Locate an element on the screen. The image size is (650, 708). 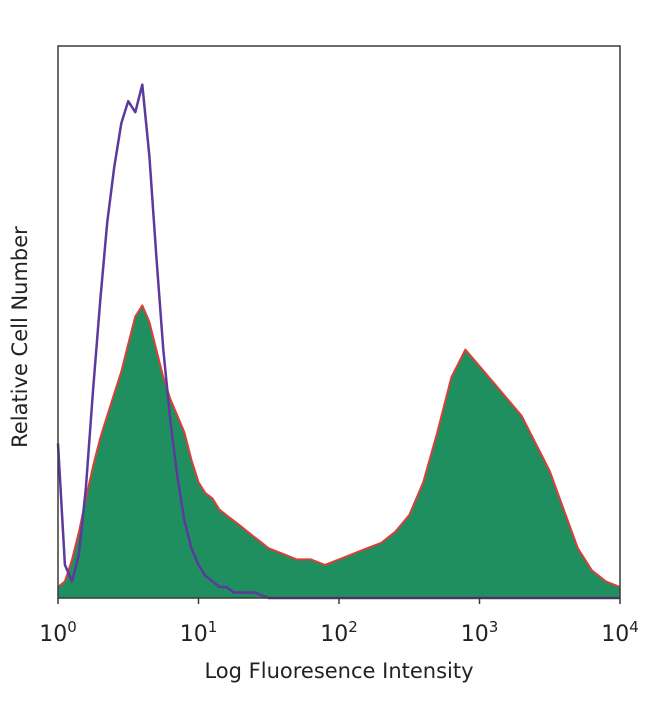
x-tick-label: 10³ is located at coordinates (480, 632).